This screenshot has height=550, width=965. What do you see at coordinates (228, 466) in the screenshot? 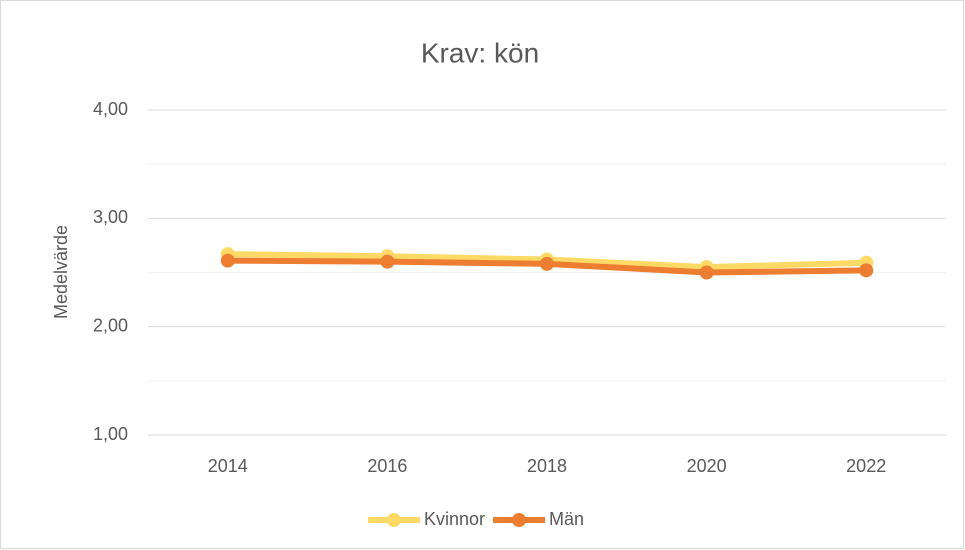
I see `x-tick-label: 2014` at bounding box center [228, 466].